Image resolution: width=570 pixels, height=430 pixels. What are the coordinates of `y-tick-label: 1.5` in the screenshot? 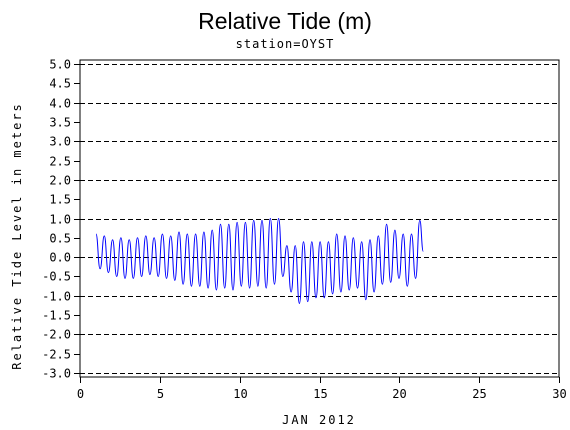 It's located at (60, 200).